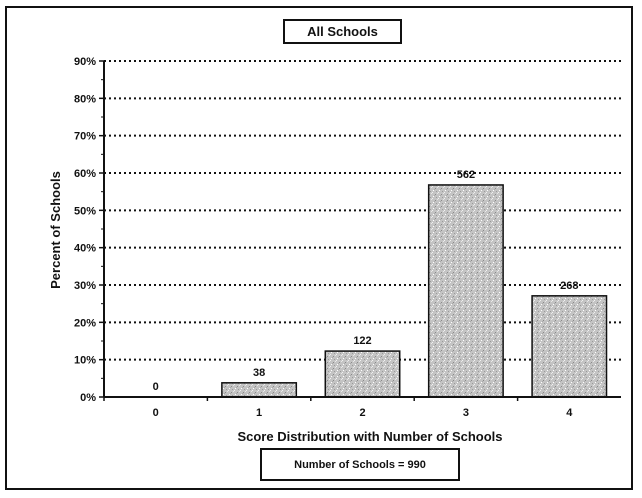 This screenshot has height=498, width=642. I want to click on chart-title: All Schools, so click(342, 31).